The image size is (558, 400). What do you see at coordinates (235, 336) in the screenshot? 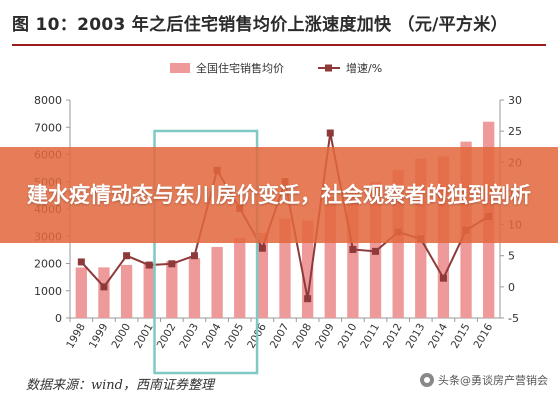
I see `x-tick-label: 2005` at bounding box center [235, 336].